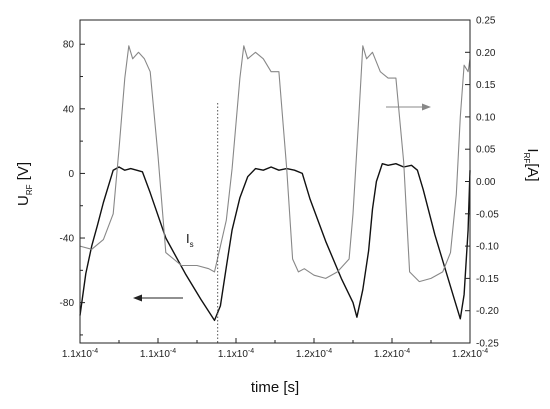 The image size is (550, 409). What do you see at coordinates (487, 311) in the screenshot?
I see `y-right-tick-label: -0.20` at bounding box center [487, 311].